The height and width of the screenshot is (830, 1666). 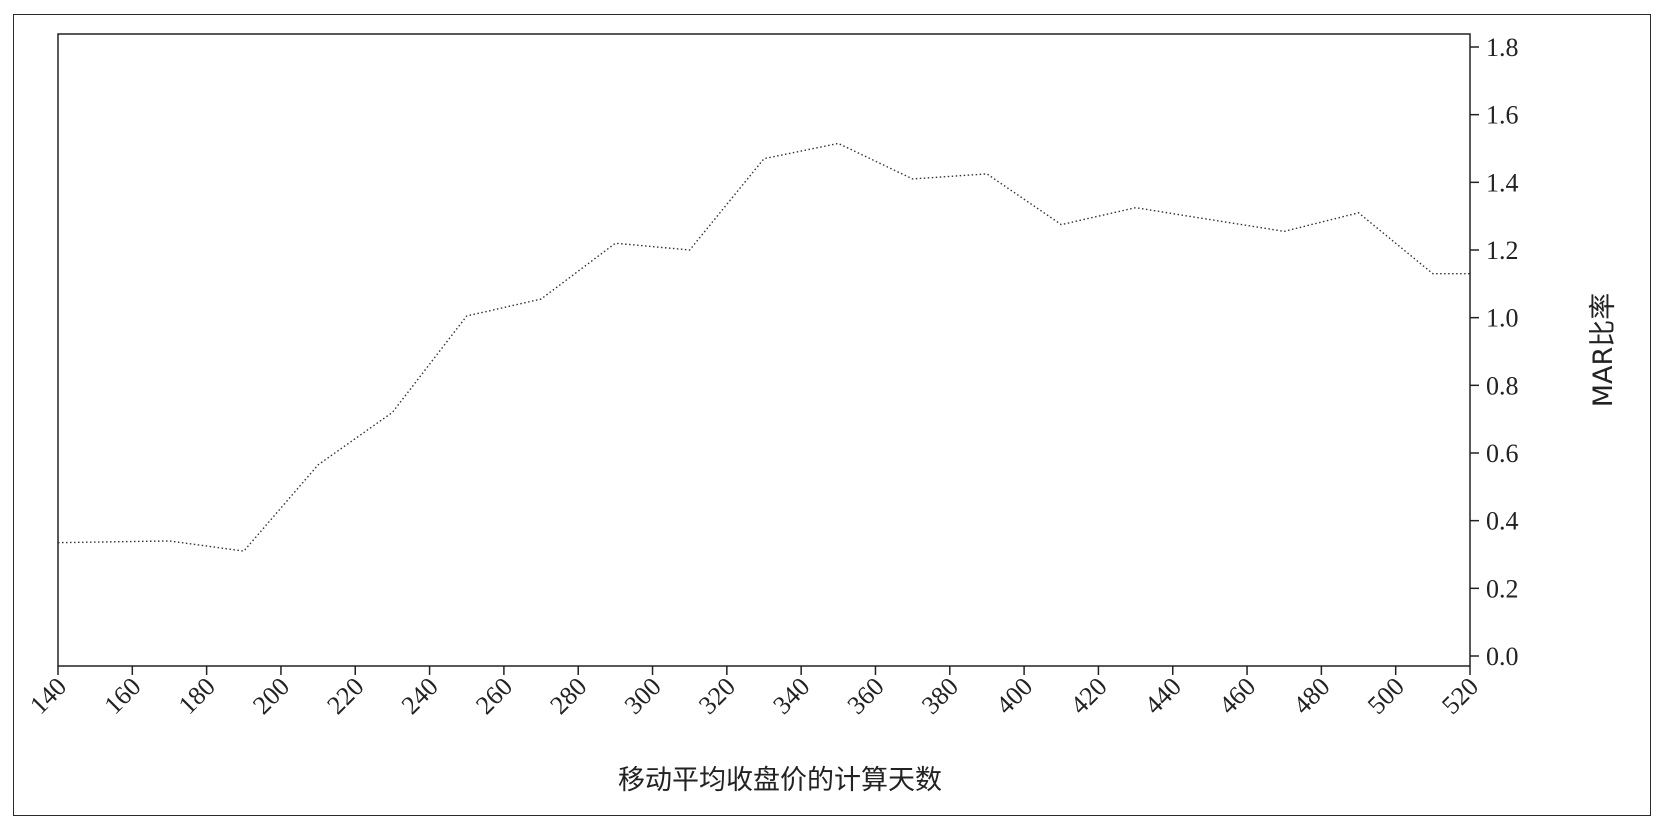 I want to click on x-tick-label: 340, so click(x=791, y=696).